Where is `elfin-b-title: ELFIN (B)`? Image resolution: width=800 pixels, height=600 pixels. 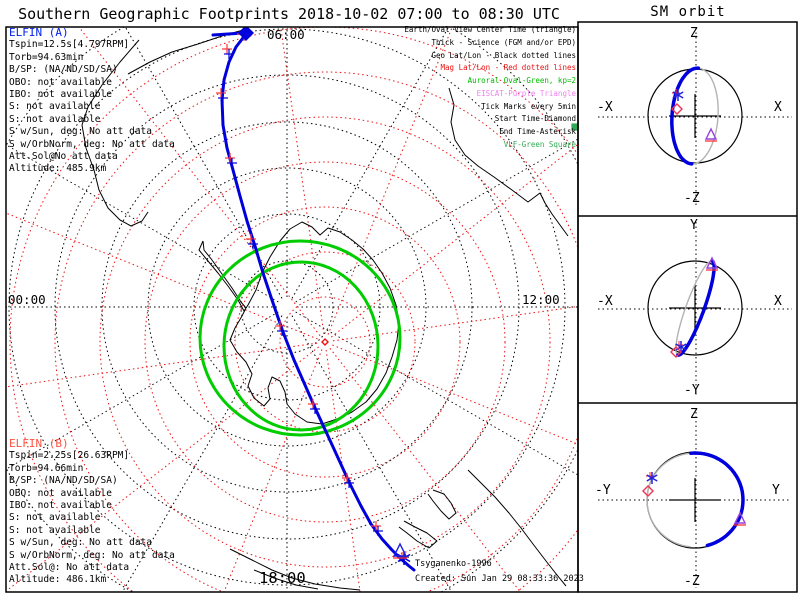
elfin-b-title: ELFIN (B) is located at coordinates (39, 443).